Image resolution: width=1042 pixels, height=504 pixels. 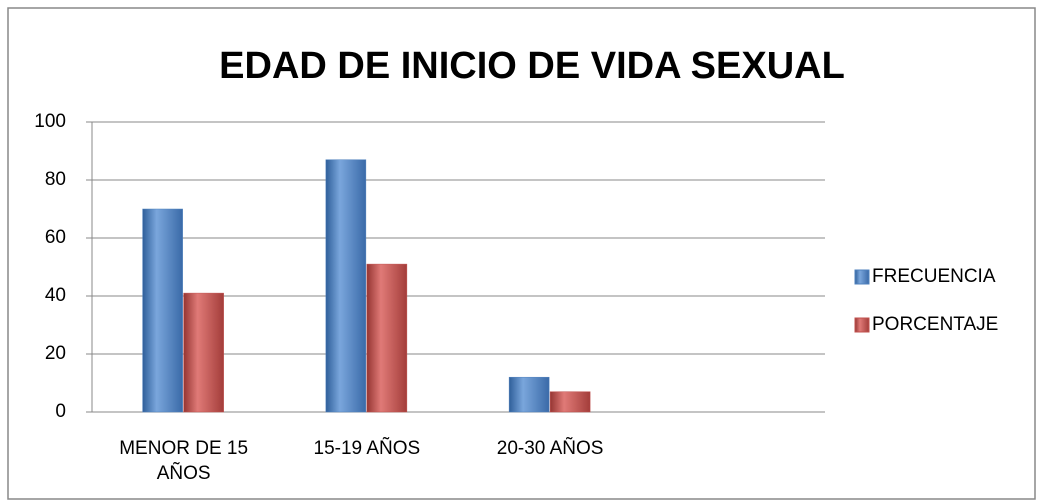 What do you see at coordinates (55, 295) in the screenshot?
I see `y-tick-label: 40` at bounding box center [55, 295].